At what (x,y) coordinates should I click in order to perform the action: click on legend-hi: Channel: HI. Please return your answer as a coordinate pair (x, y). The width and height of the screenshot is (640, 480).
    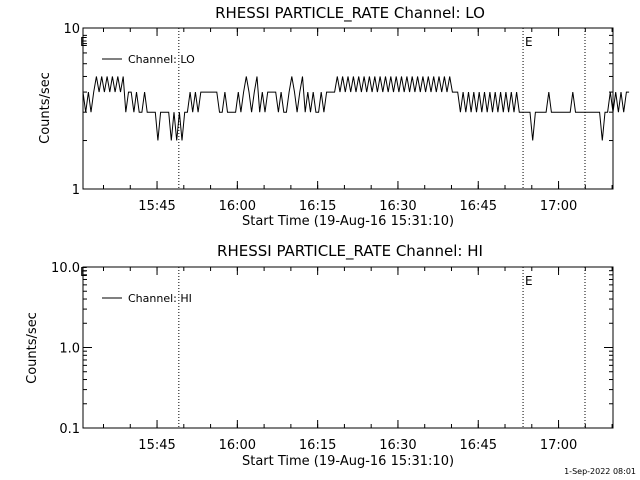
    Looking at the image, I should click on (147, 298).